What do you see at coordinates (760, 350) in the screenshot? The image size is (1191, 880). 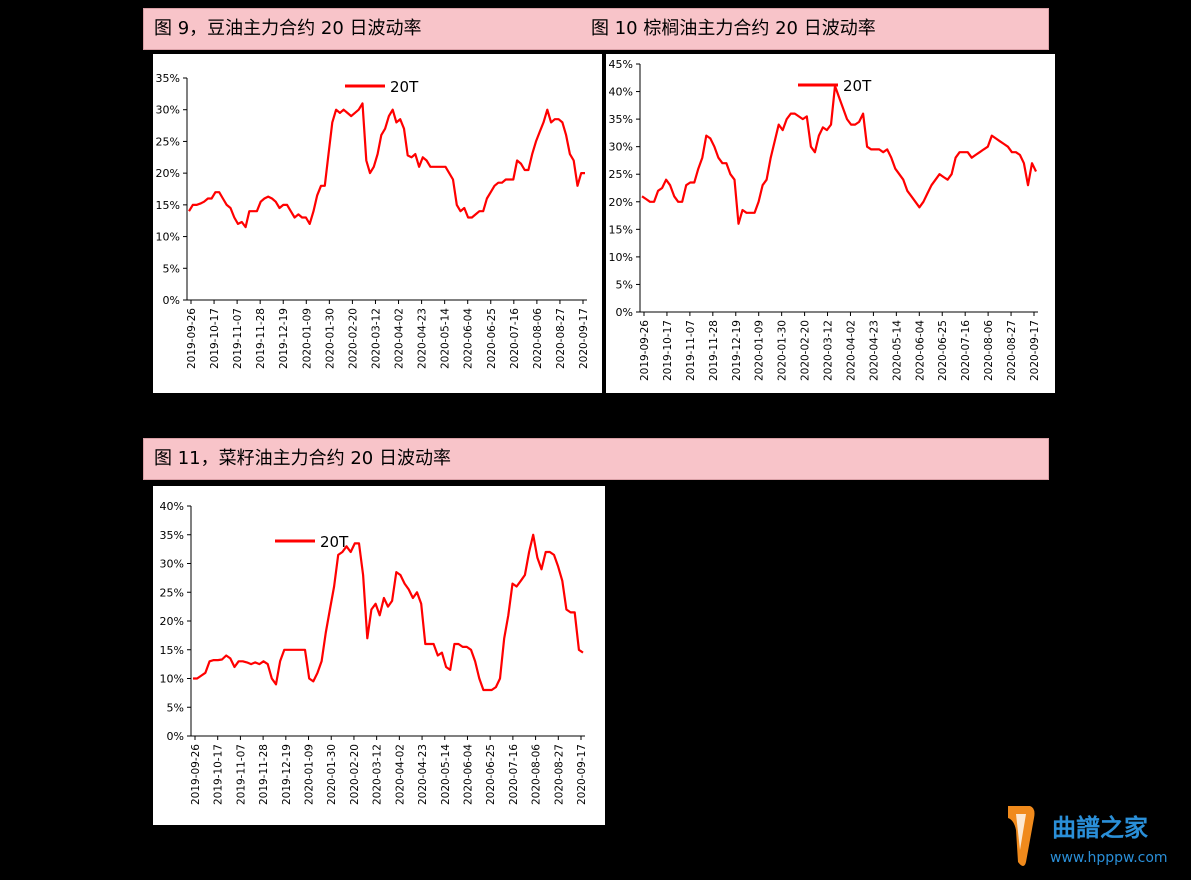 I see `fig10-x-tick-label: 2020-01-09` at bounding box center [760, 350].